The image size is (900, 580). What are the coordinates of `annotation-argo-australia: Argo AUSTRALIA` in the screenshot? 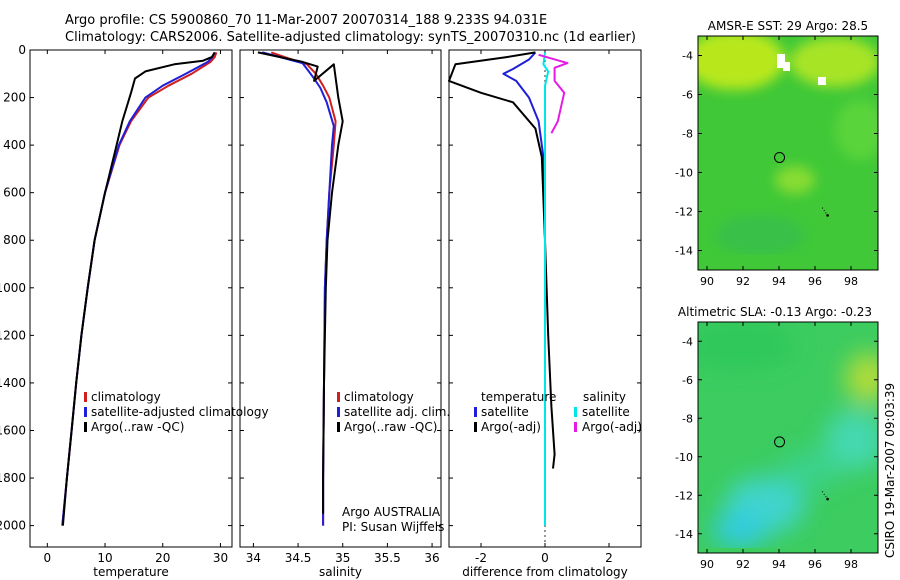 It's located at (391, 512).